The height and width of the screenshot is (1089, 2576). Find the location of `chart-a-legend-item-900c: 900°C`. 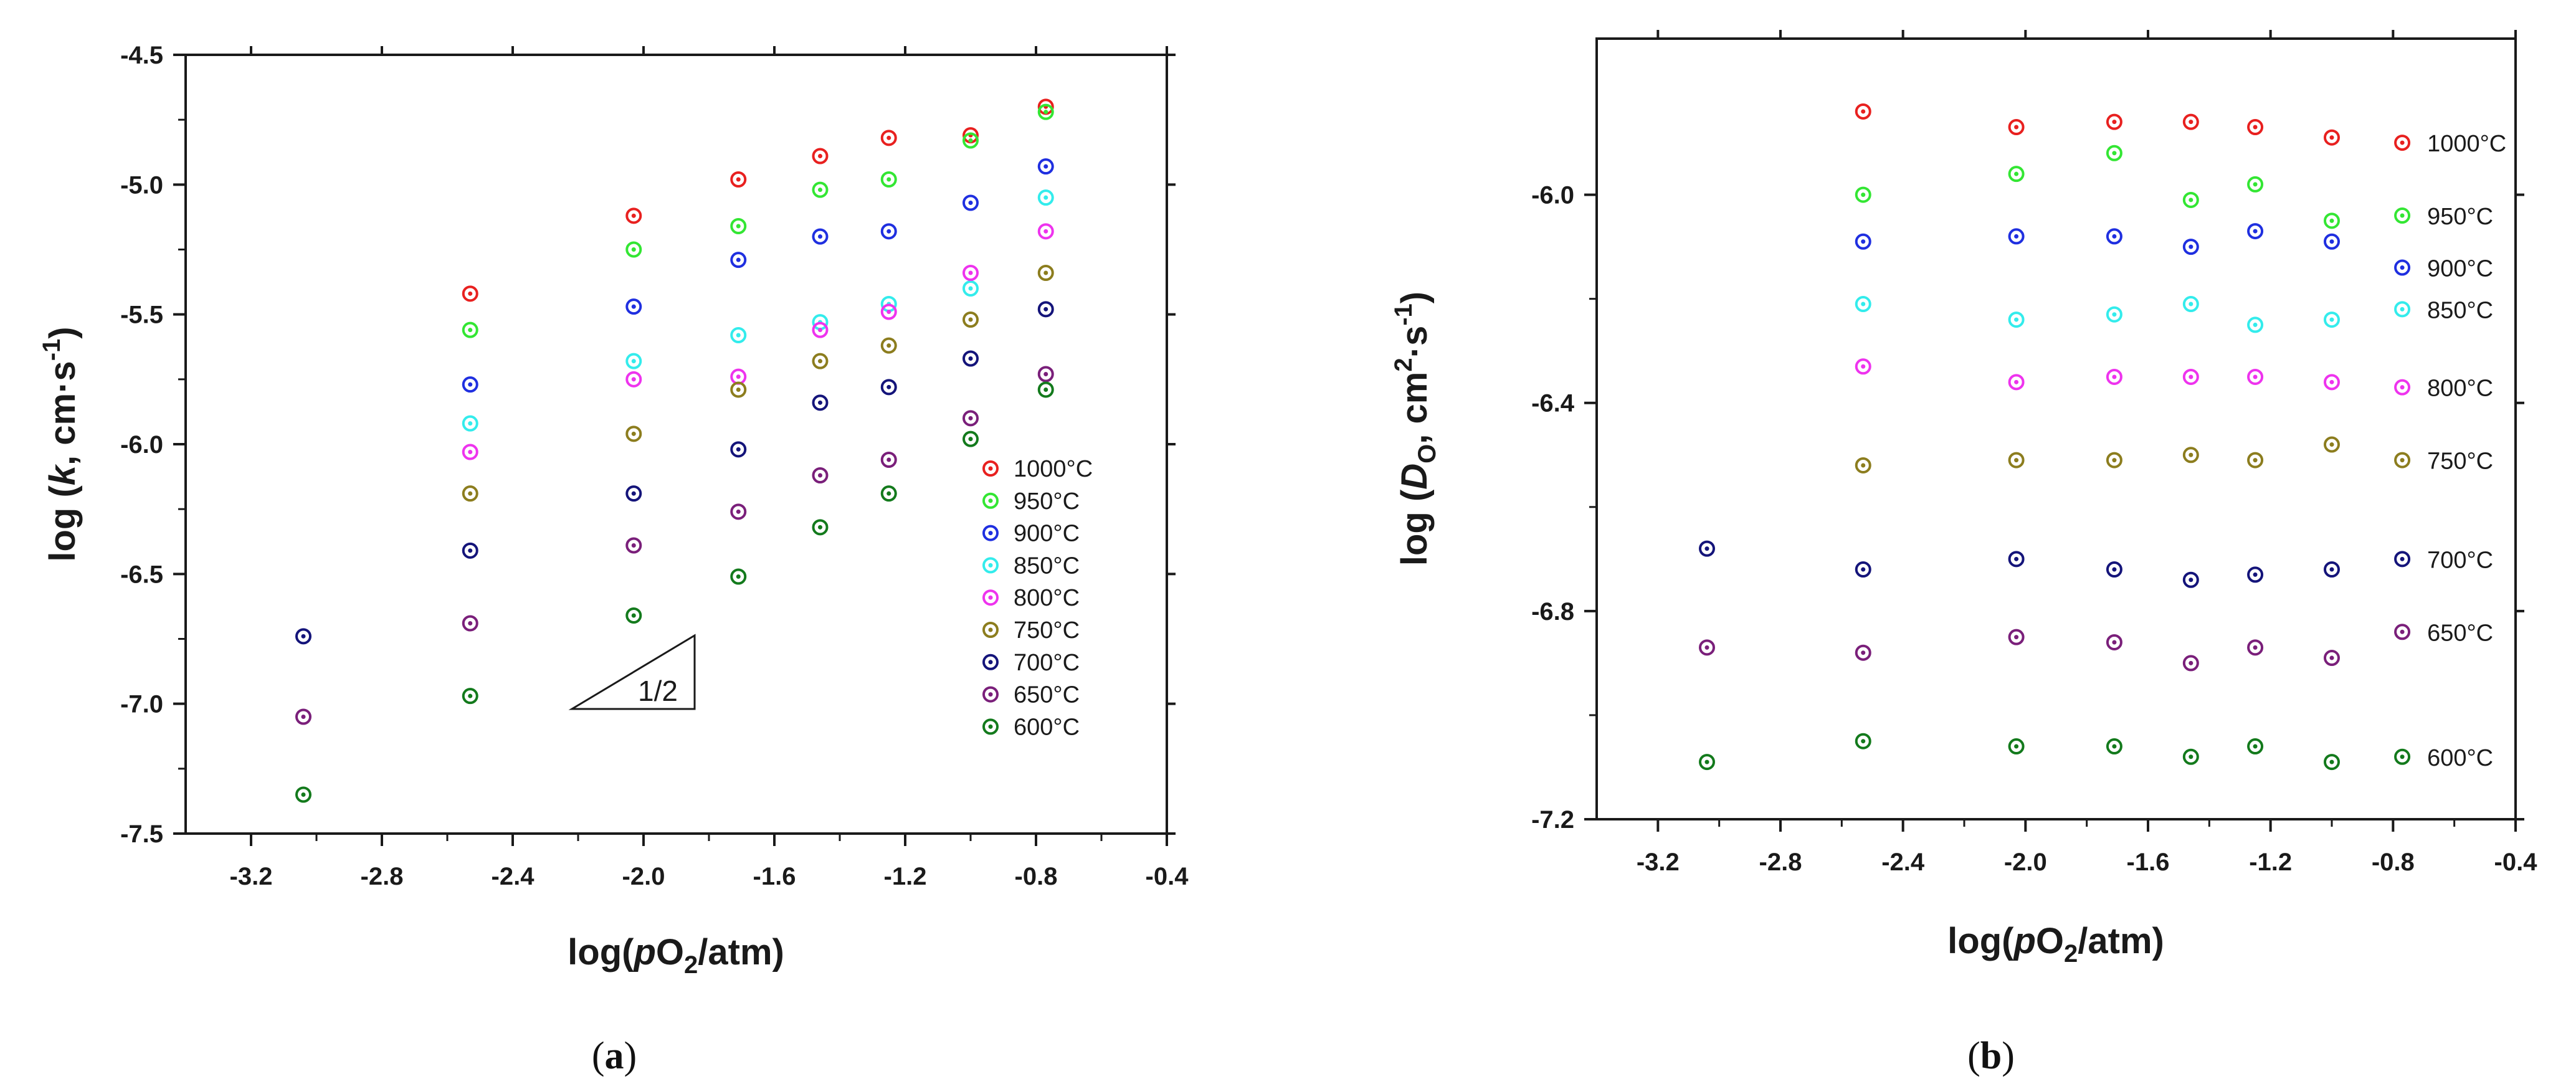

chart-a-legend-item-900c: 900°C is located at coordinates (1031, 534).